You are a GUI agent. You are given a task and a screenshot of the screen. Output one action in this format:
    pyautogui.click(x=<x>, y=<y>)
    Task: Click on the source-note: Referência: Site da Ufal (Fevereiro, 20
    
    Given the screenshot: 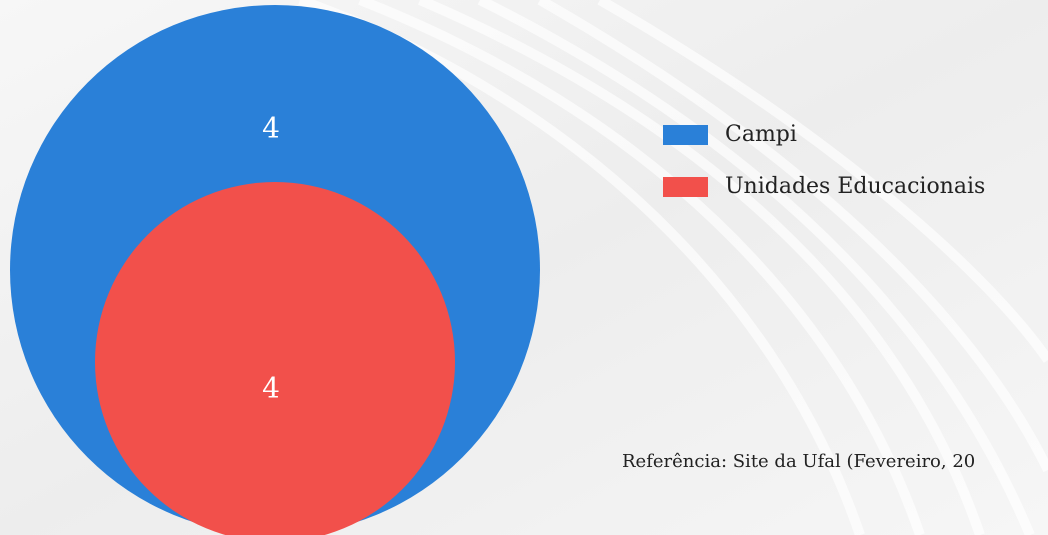 What is the action you would take?
    pyautogui.click(x=798, y=461)
    